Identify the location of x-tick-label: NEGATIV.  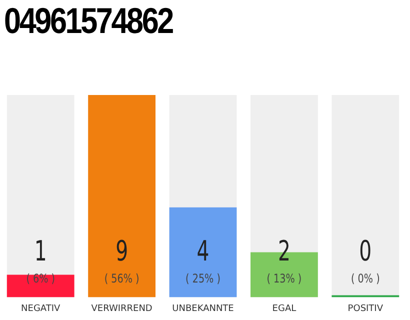
(41, 309).